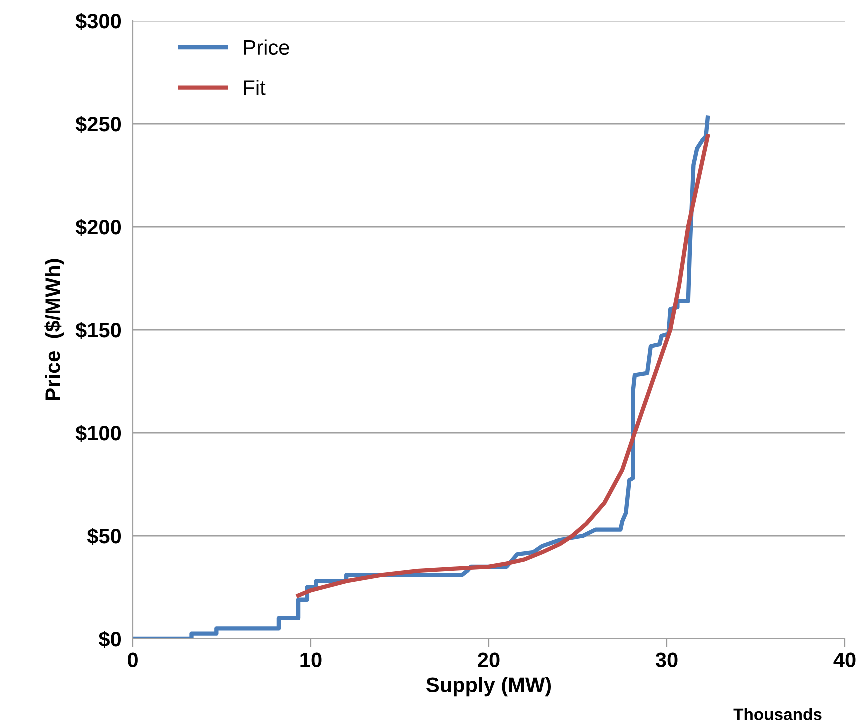 This screenshot has height=728, width=859. I want to click on legend-label: Fit, so click(255, 88).